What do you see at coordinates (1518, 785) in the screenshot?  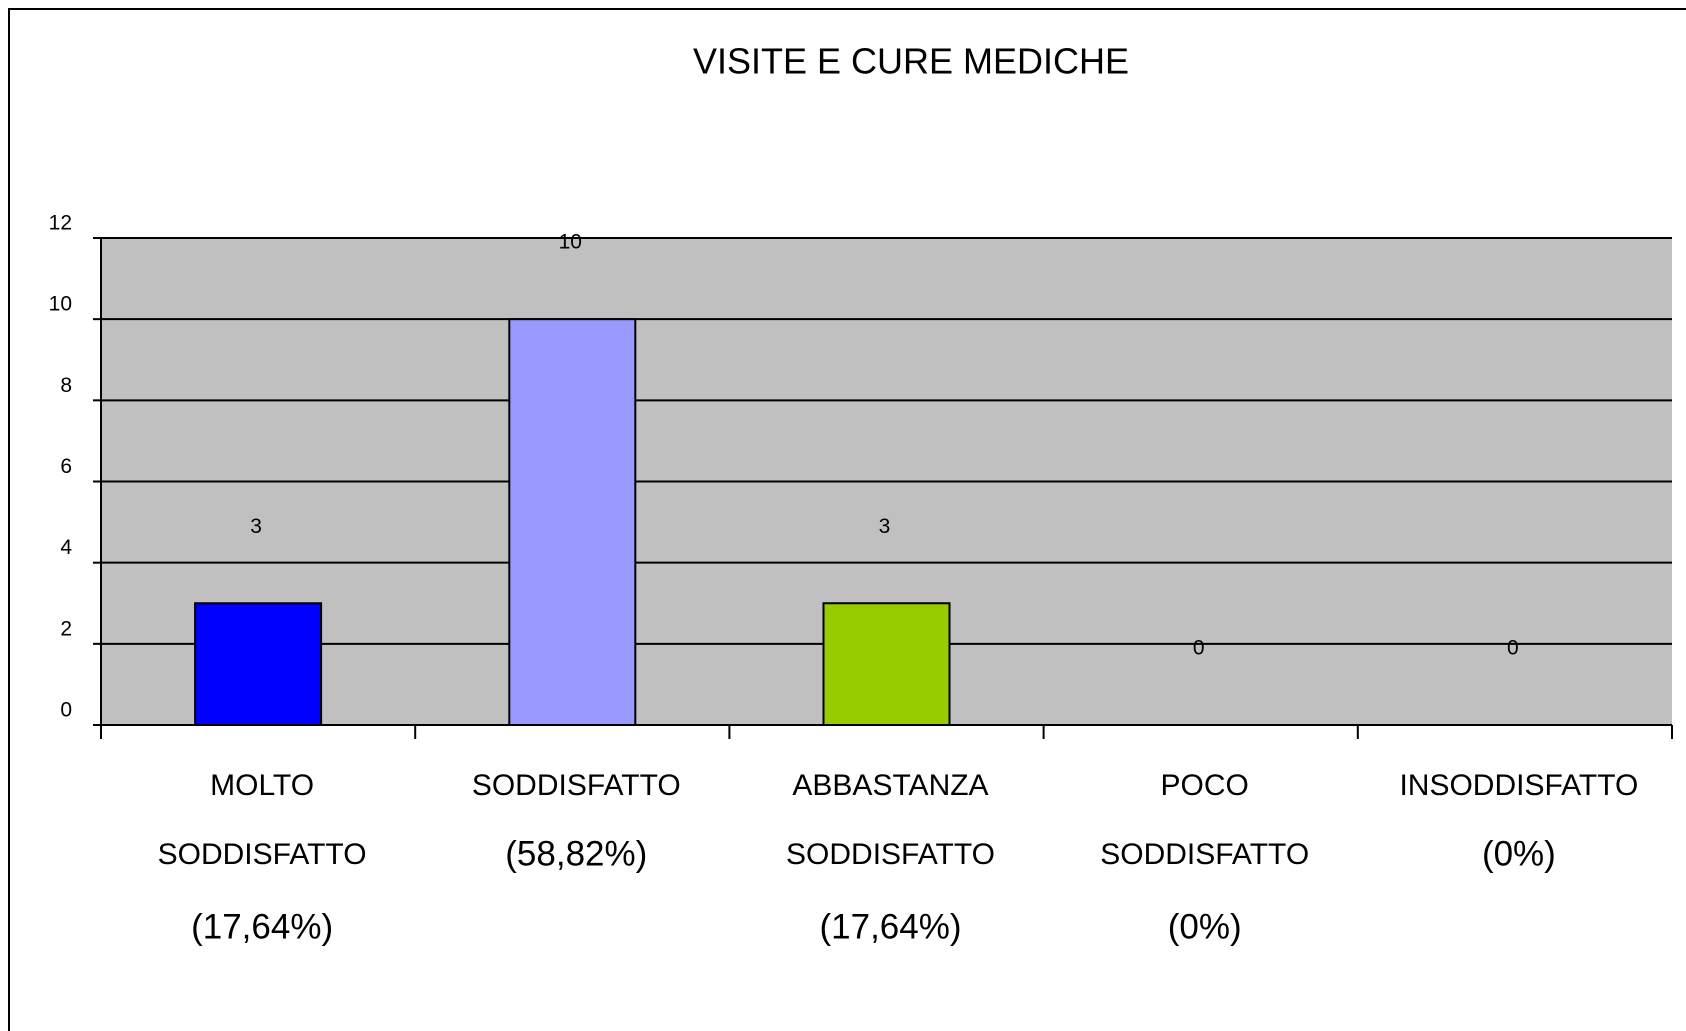 I see `x-tick-label: INSODDISFATTO` at bounding box center [1518, 785].